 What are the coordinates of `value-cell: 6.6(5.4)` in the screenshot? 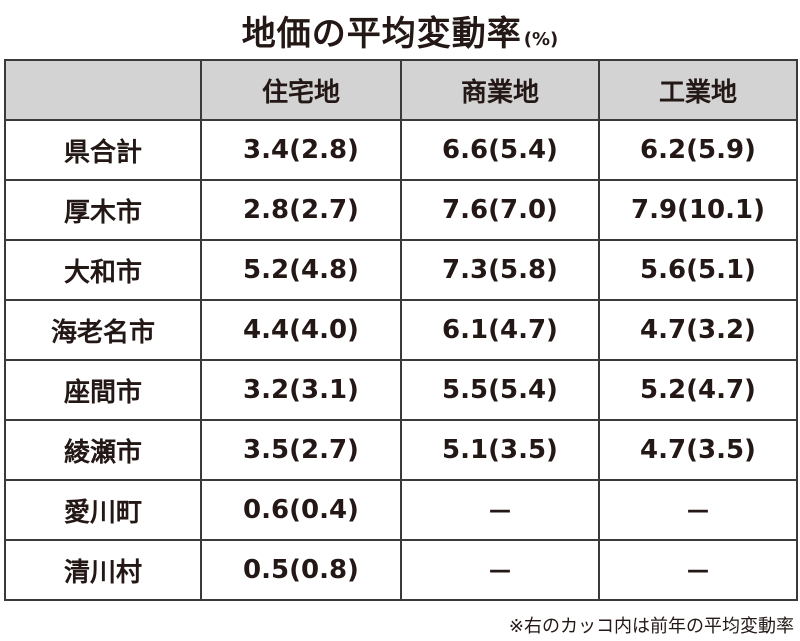 It's located at (500, 150).